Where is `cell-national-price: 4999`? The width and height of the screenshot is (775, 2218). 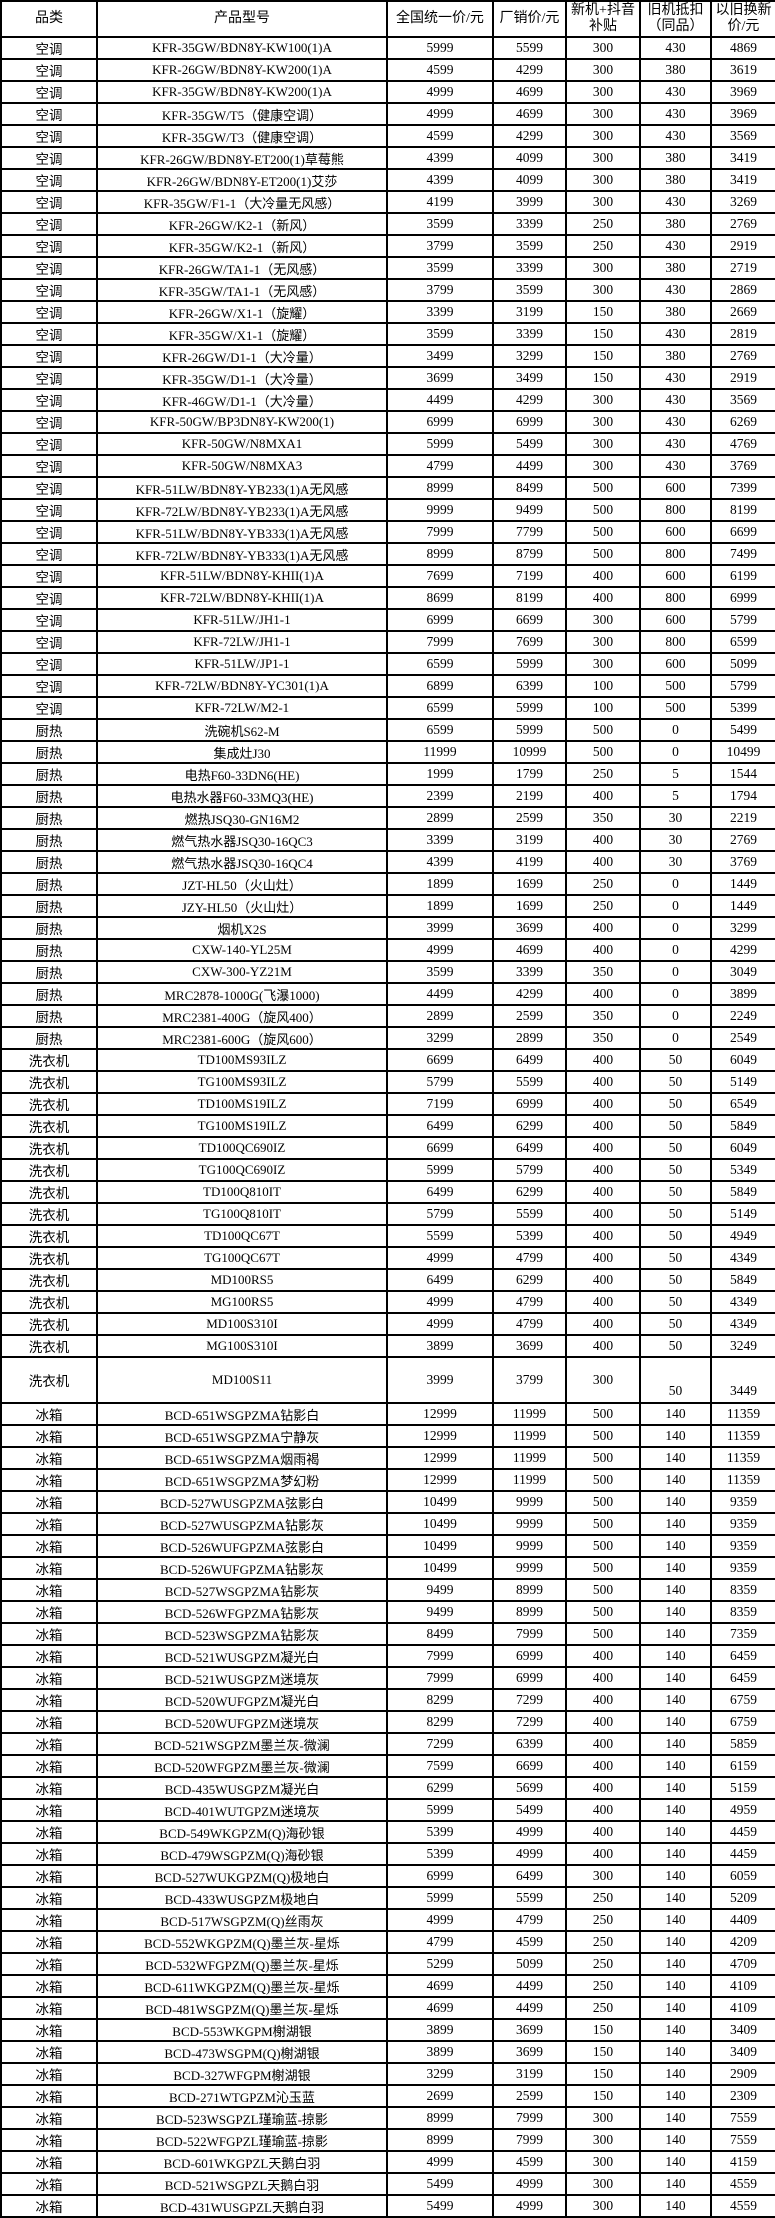
cell-national-price: 4999 is located at coordinates (440, 1258).